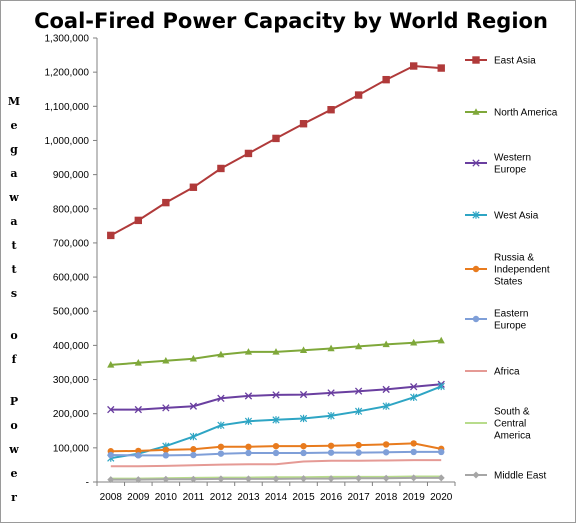 Image resolution: width=576 pixels, height=523 pixels. I want to click on x-tick-label: 2011, so click(194, 497).